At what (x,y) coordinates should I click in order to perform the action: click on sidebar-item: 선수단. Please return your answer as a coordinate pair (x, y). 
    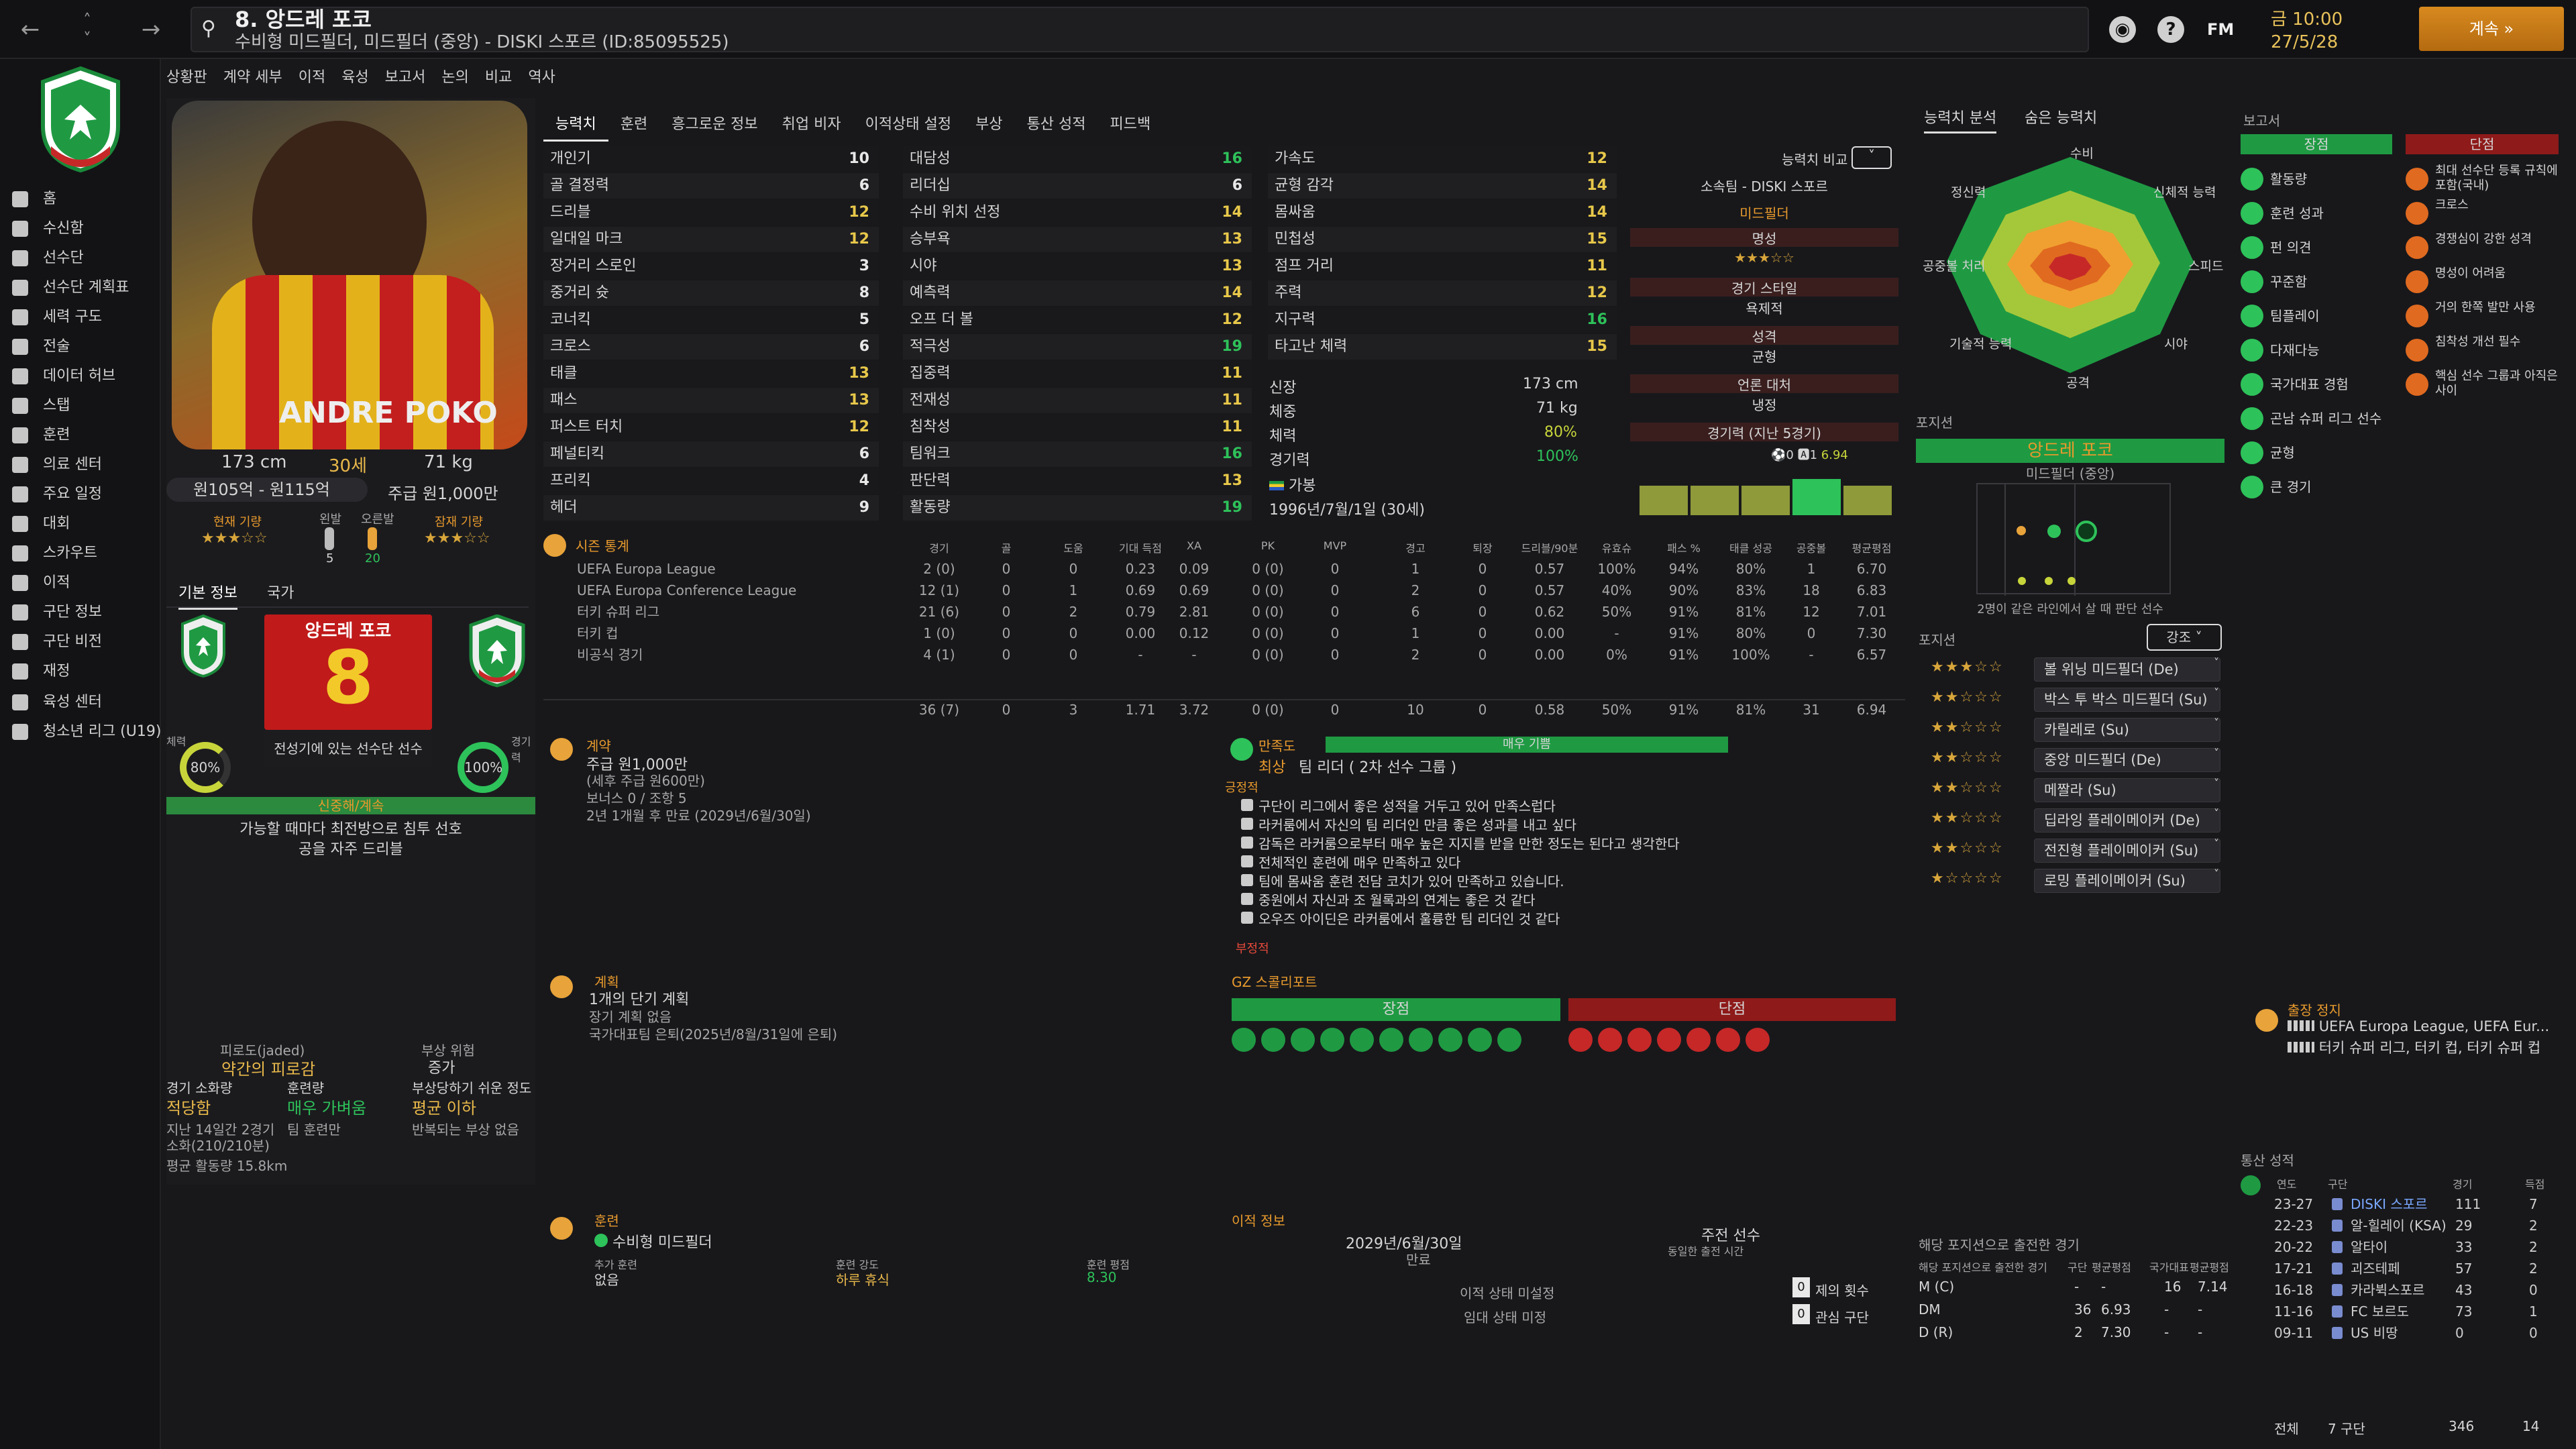
    Looking at the image, I should click on (80, 258).